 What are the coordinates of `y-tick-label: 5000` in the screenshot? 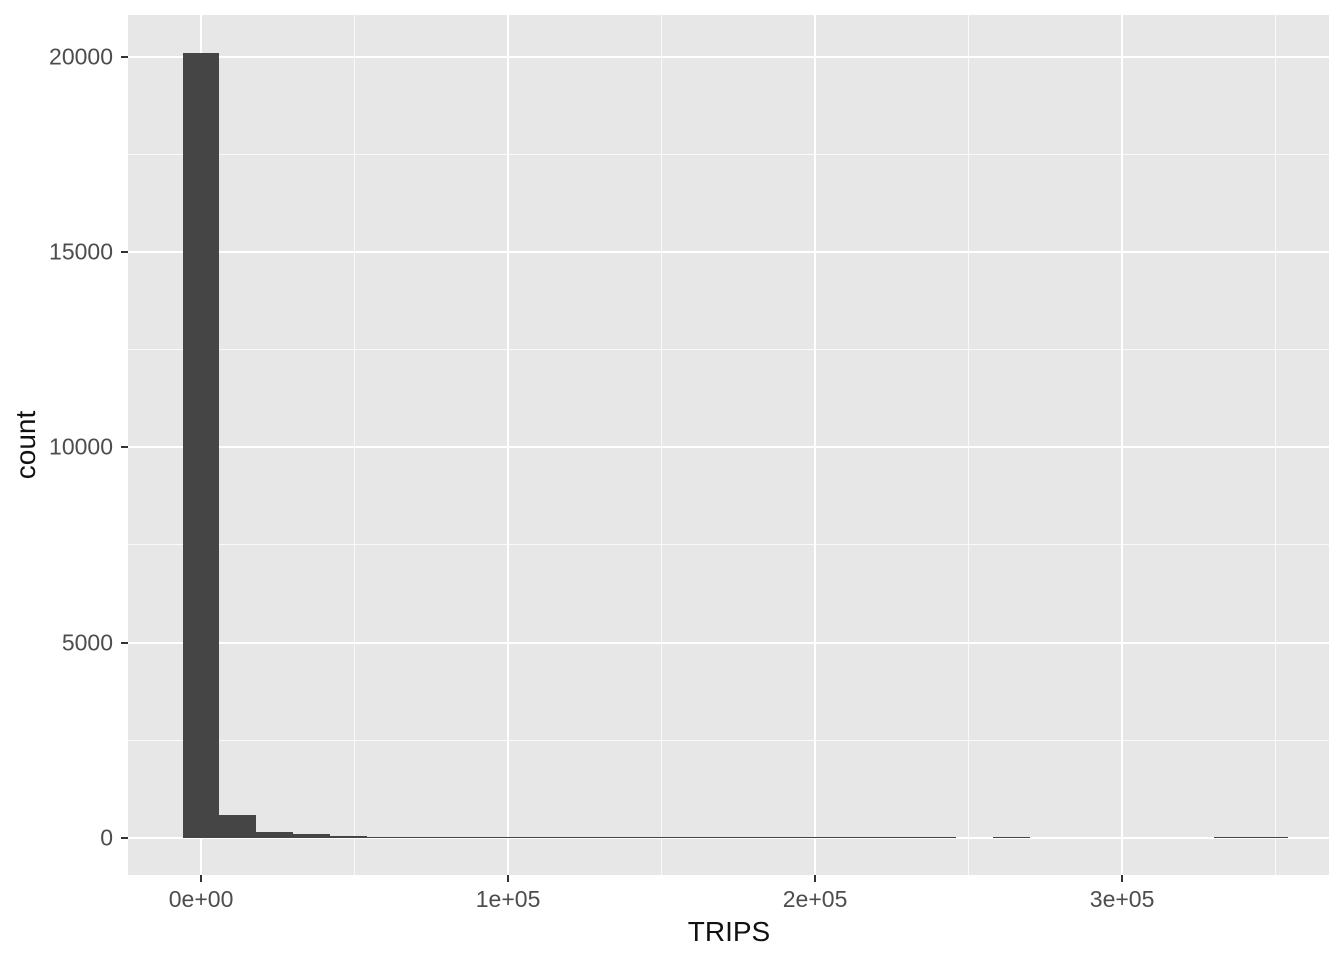 It's located at (87, 642).